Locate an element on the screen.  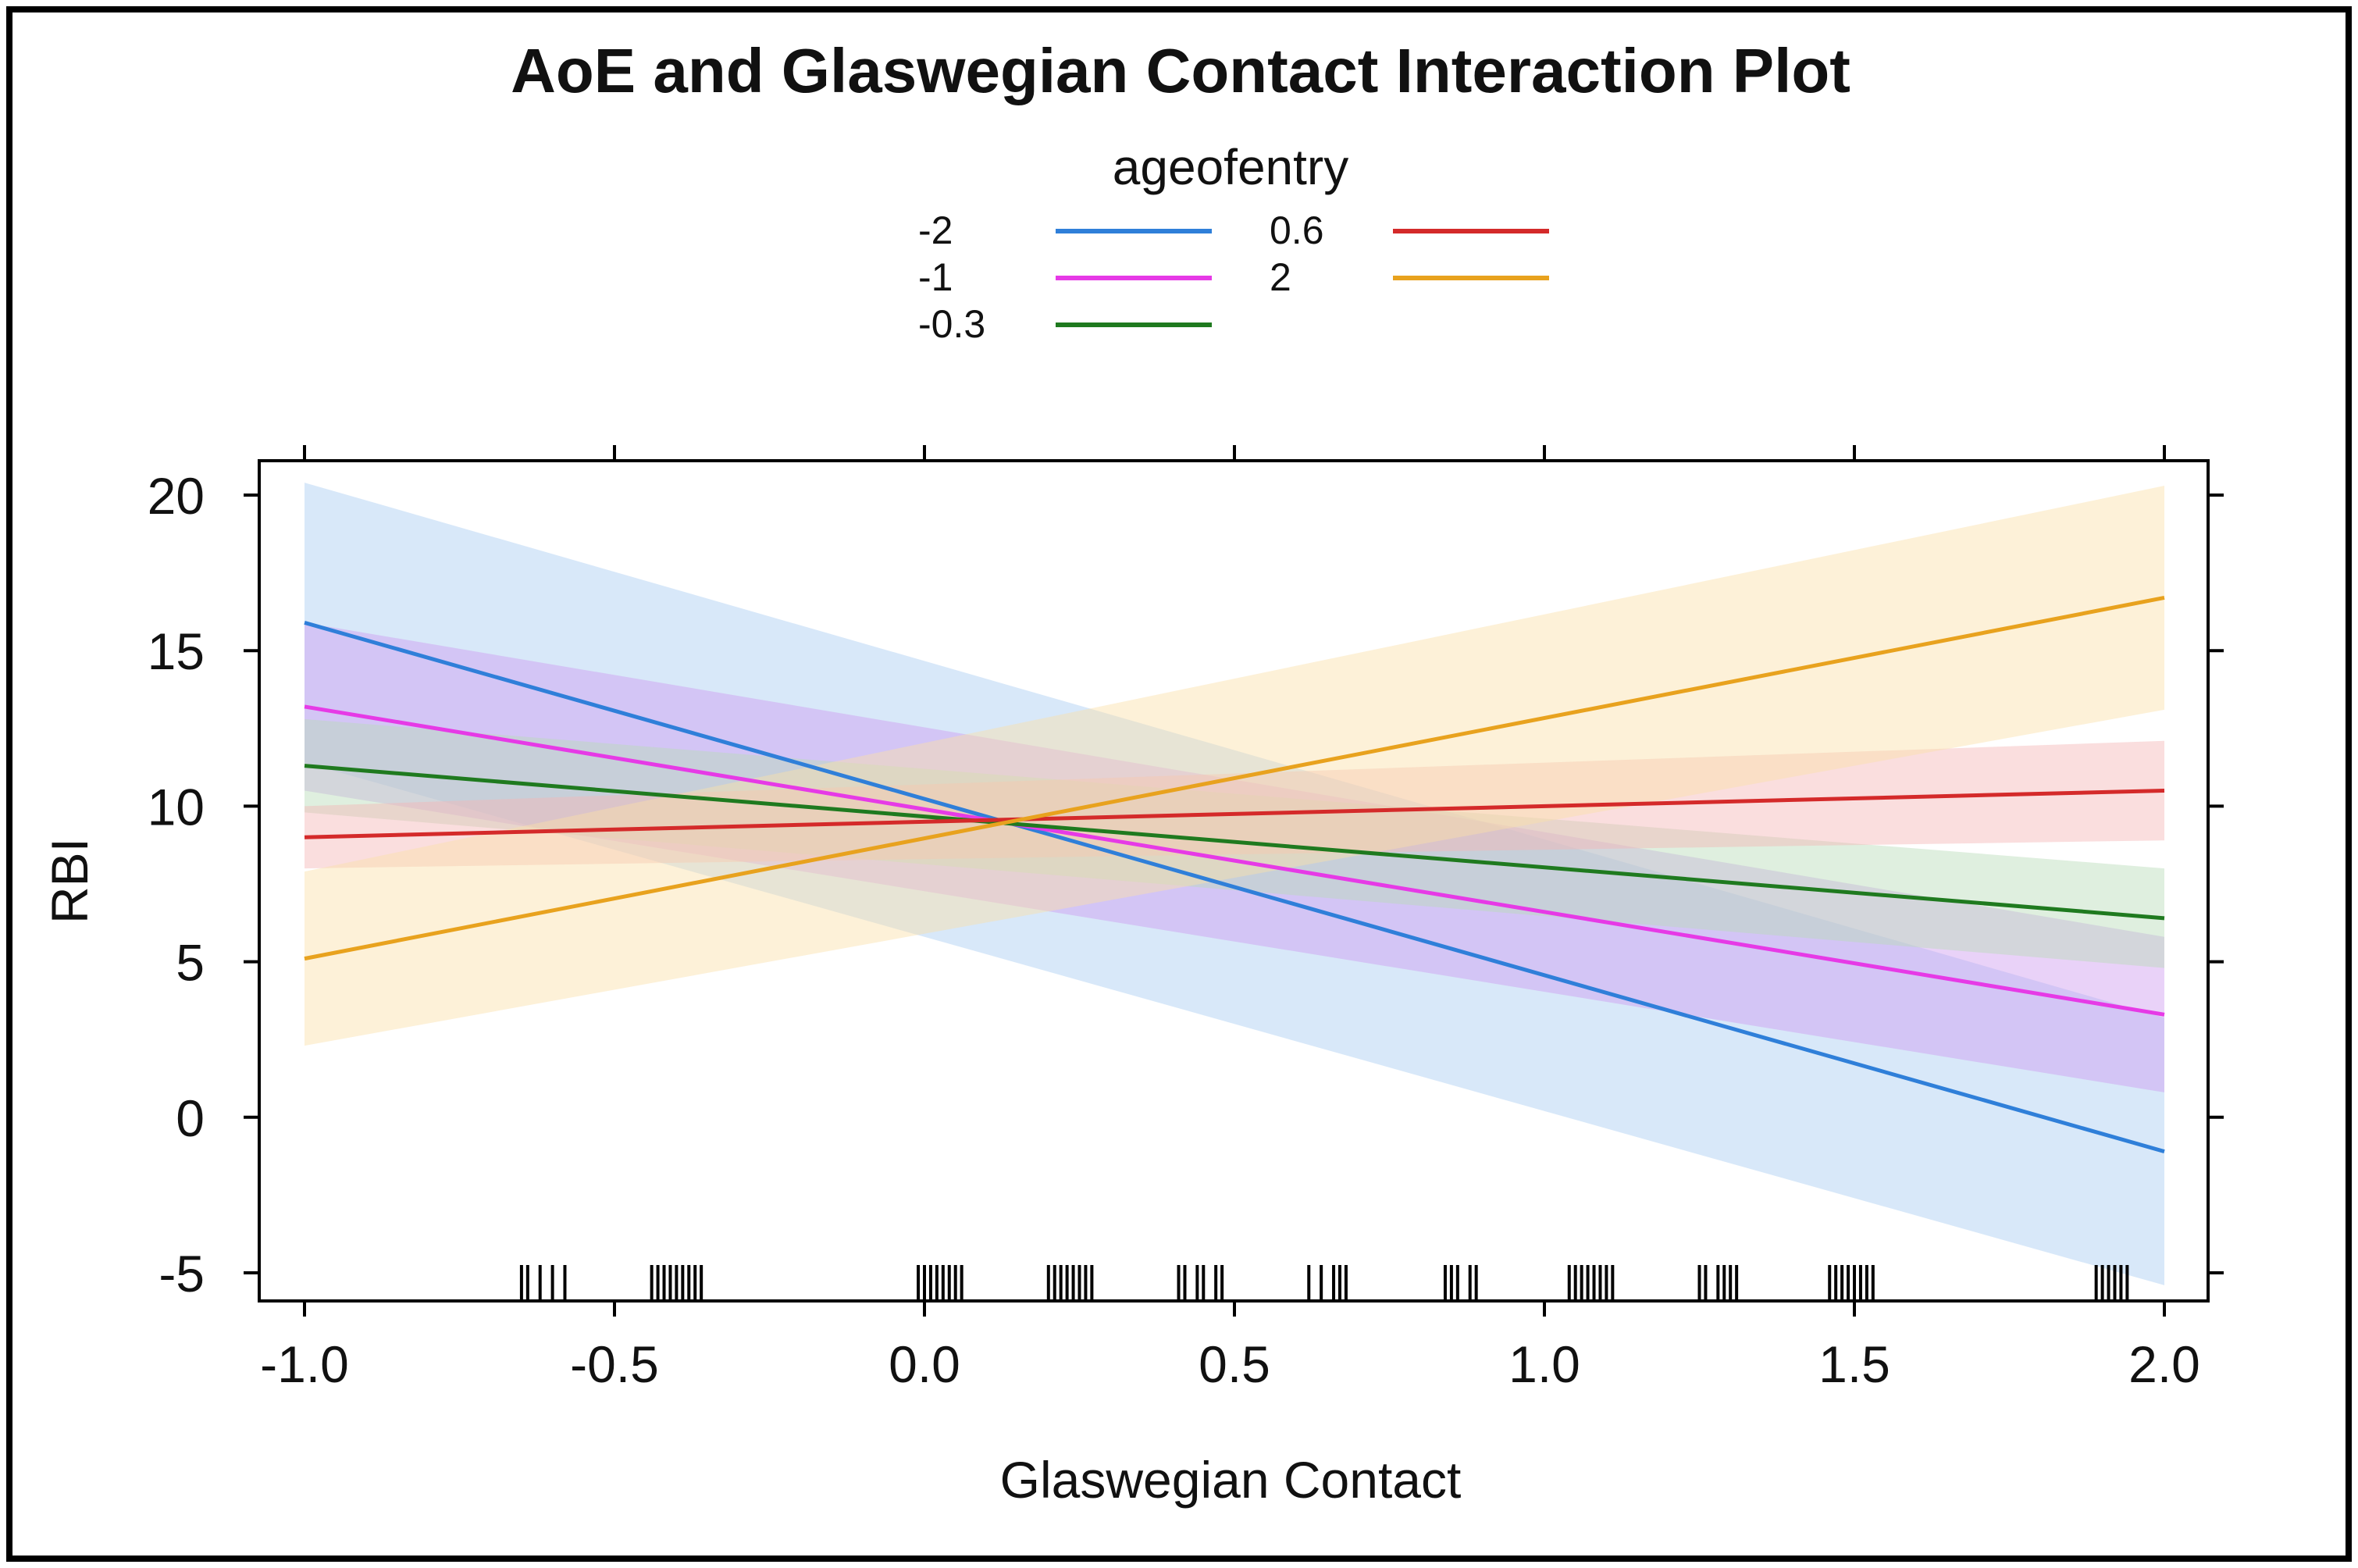
y-tick-label-5: -5 is located at coordinates (182, 1274).